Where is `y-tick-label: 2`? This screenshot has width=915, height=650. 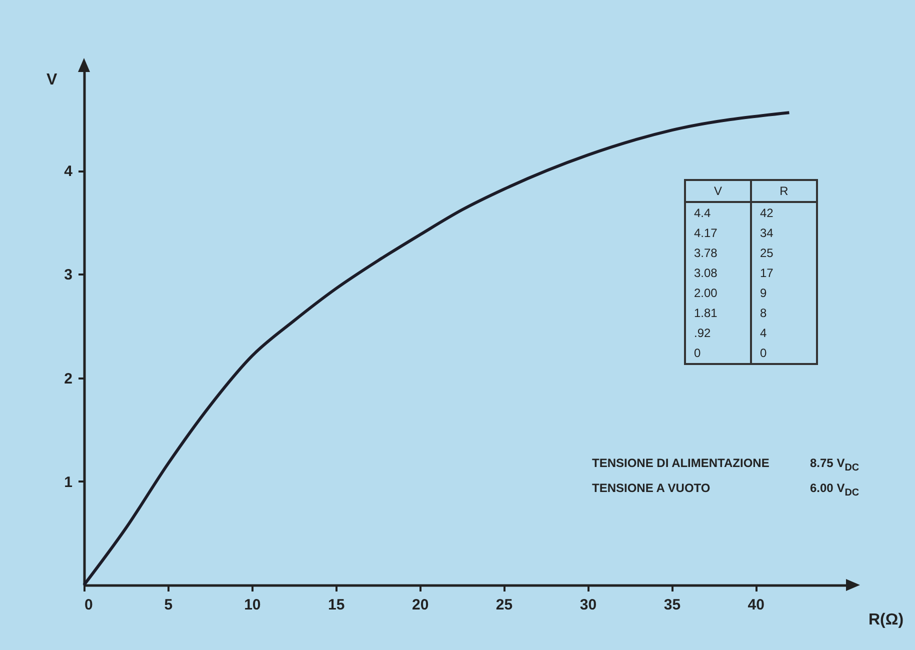
y-tick-label: 2 is located at coordinates (68, 379).